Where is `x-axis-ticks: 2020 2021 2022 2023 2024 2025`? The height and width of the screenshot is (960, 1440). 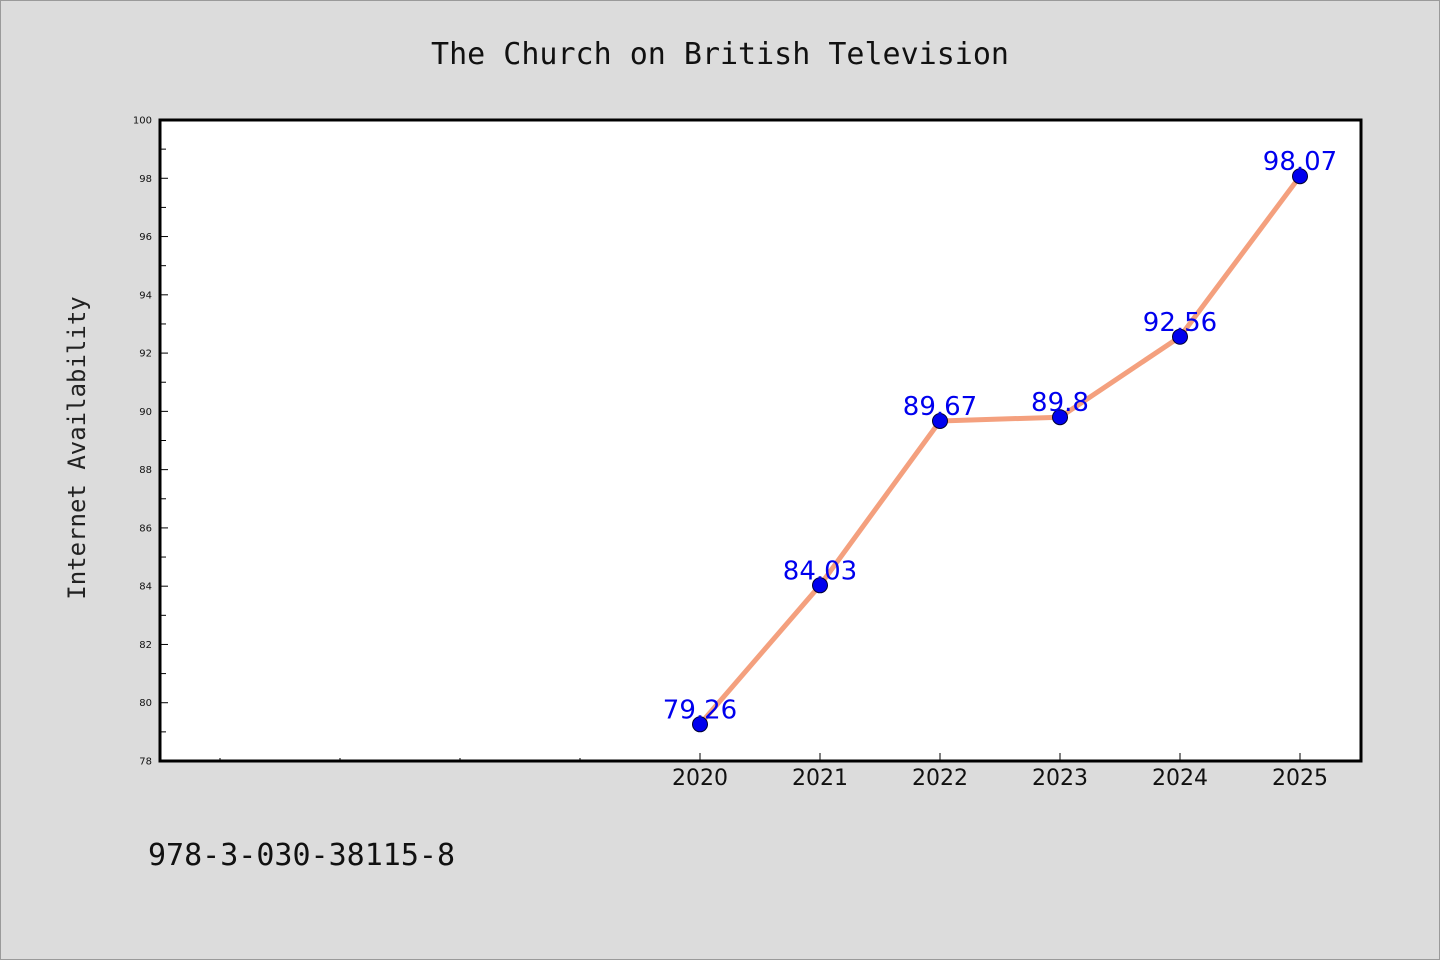 x-axis-ticks: 2020 2021 2022 2023 2024 2025 is located at coordinates (773, 772).